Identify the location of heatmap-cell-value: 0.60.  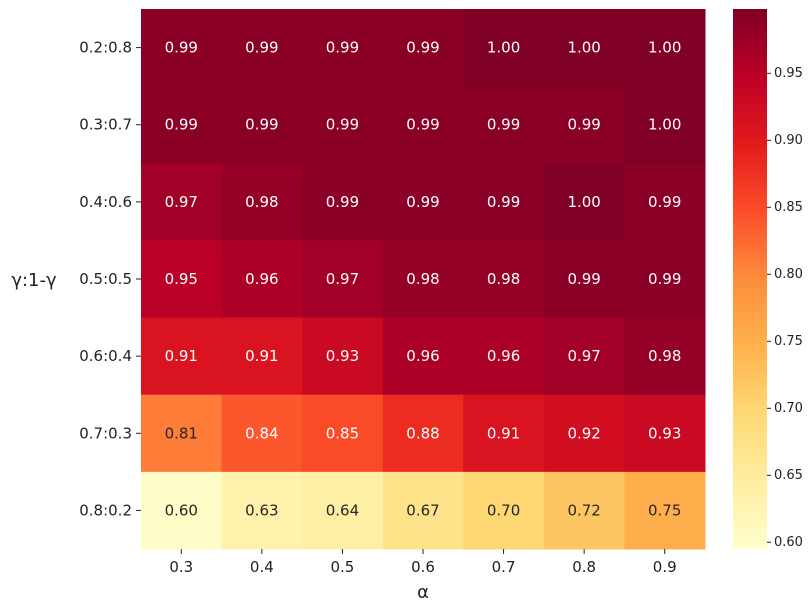
(181, 510).